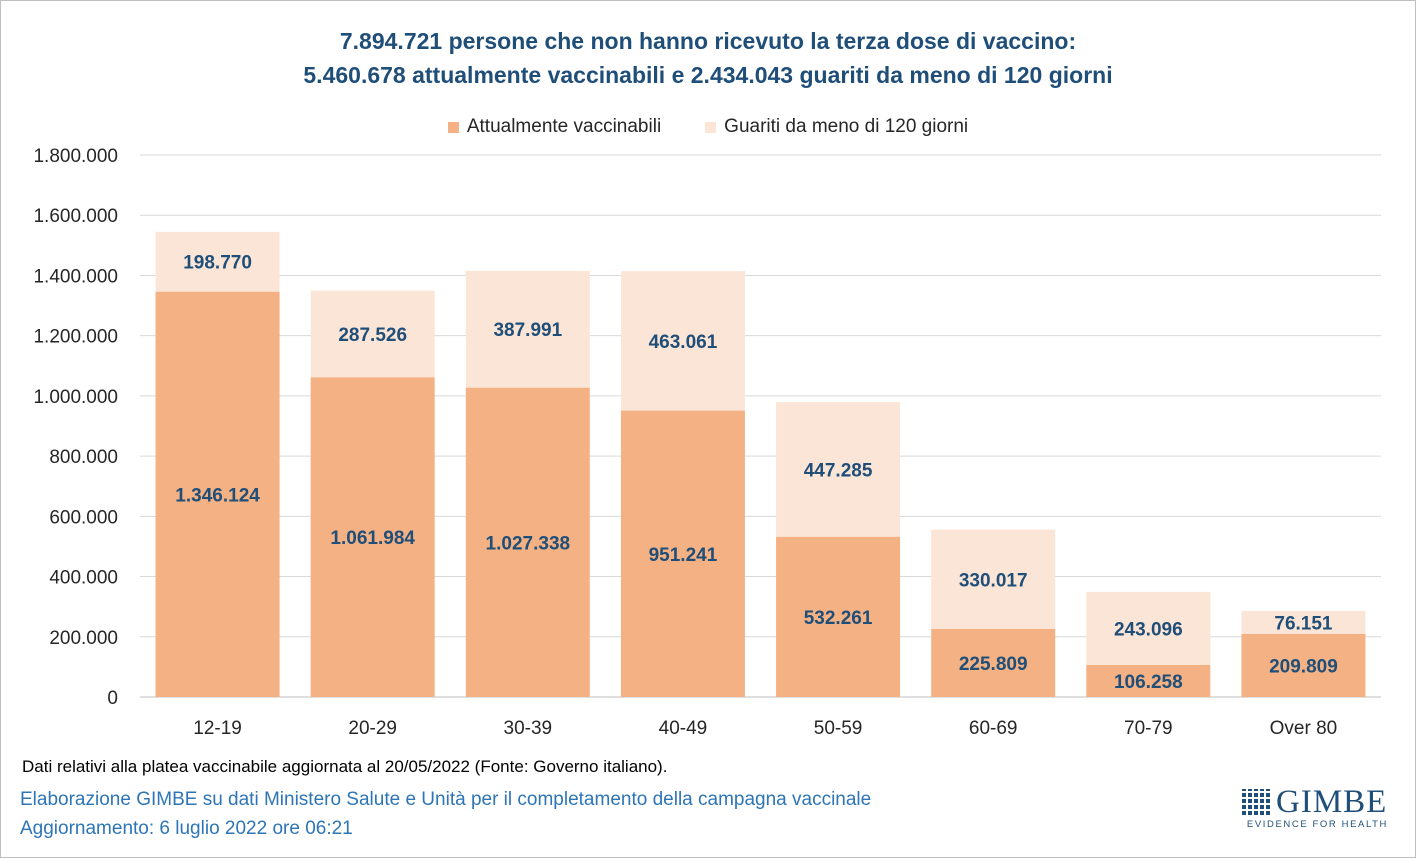  I want to click on x-tick-label: 30-39, so click(528, 728).